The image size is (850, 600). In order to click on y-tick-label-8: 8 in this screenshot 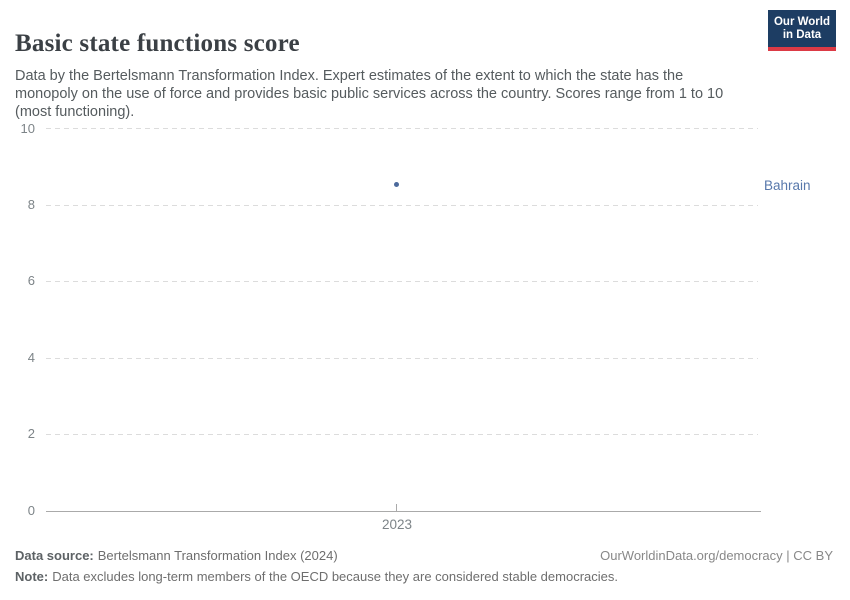, I will do `click(31, 204)`.